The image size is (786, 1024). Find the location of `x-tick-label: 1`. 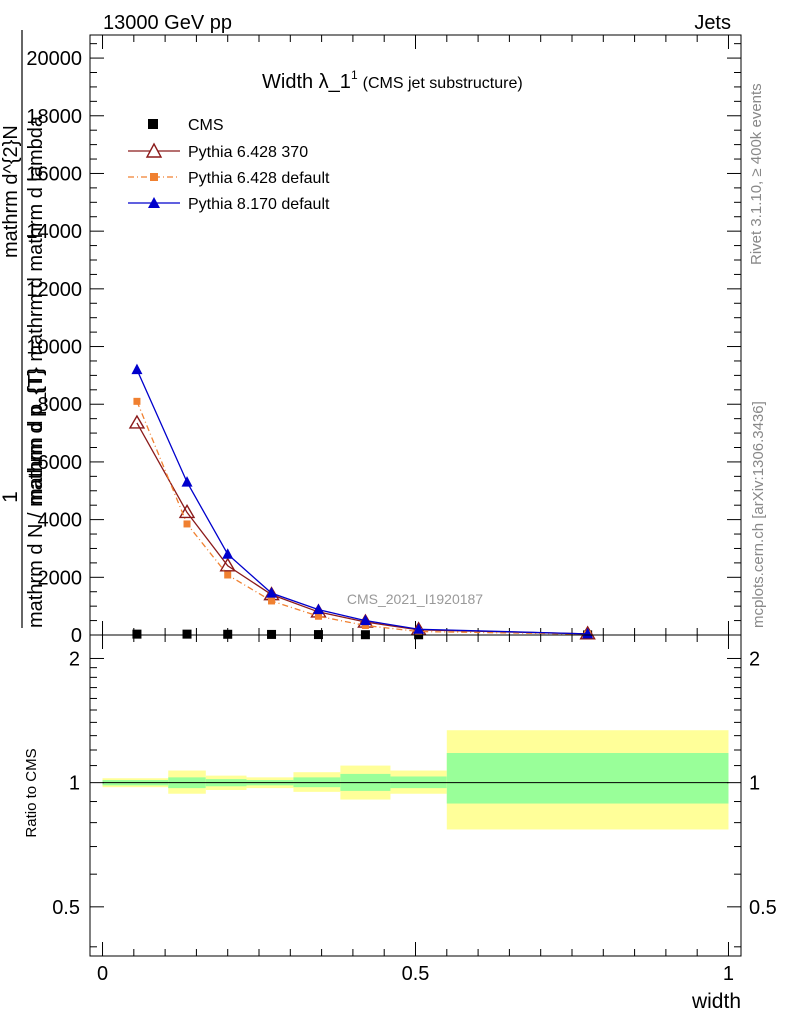

x-tick-label: 1 is located at coordinates (728, 974).